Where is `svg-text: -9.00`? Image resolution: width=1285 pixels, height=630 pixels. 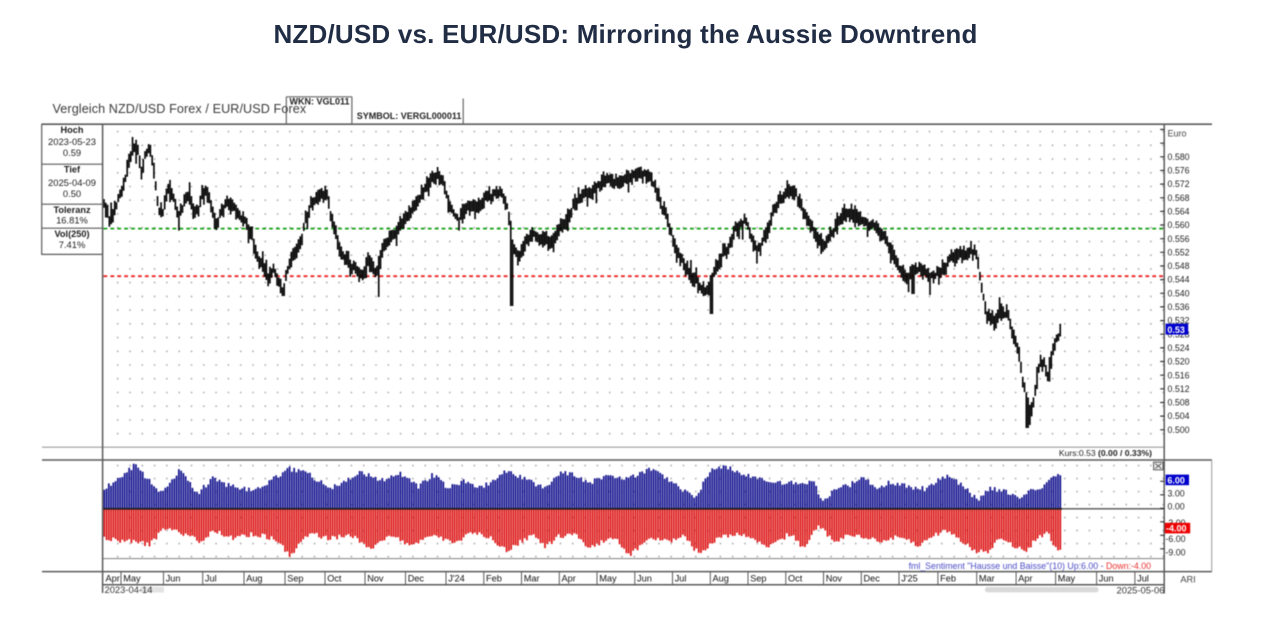
svg-text: -9.00 is located at coordinates (1176, 552).